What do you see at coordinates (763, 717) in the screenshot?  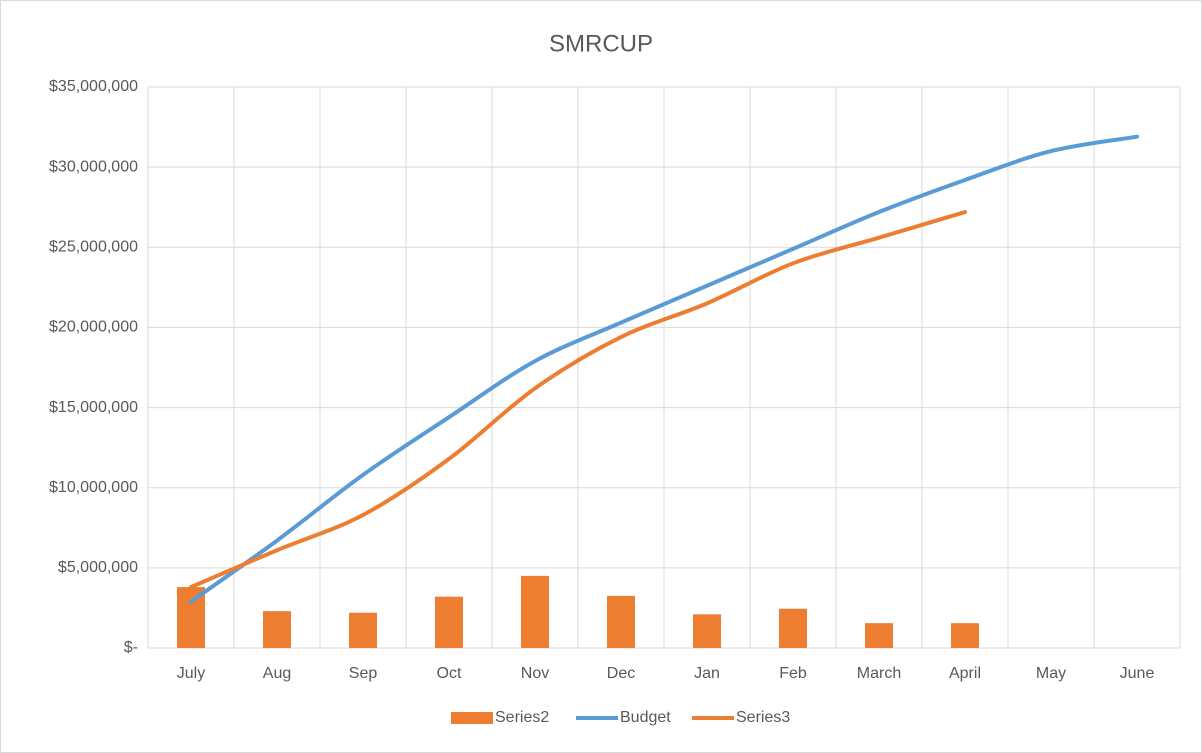 I see `legend-label: Series3` at bounding box center [763, 717].